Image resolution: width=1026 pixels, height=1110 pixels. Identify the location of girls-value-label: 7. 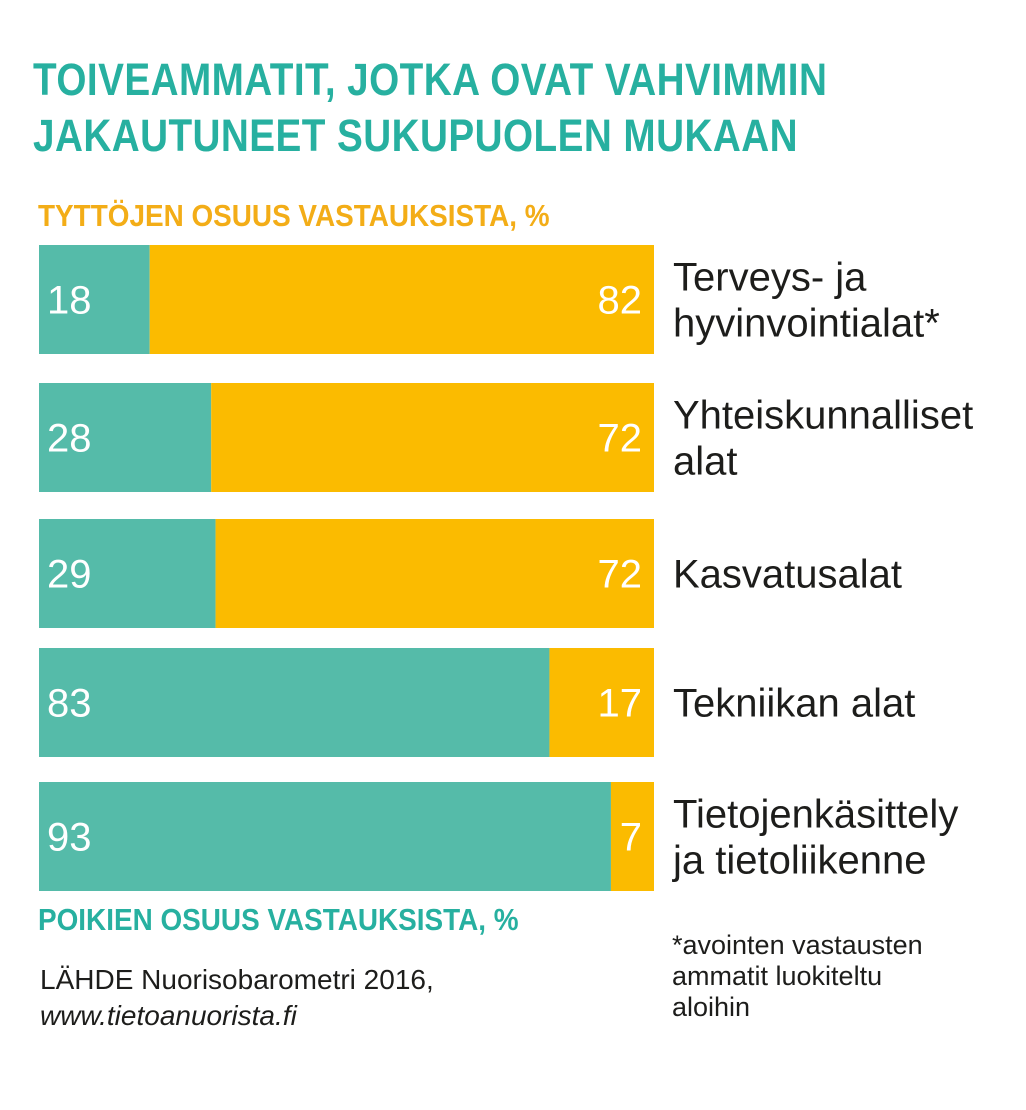
(631, 838).